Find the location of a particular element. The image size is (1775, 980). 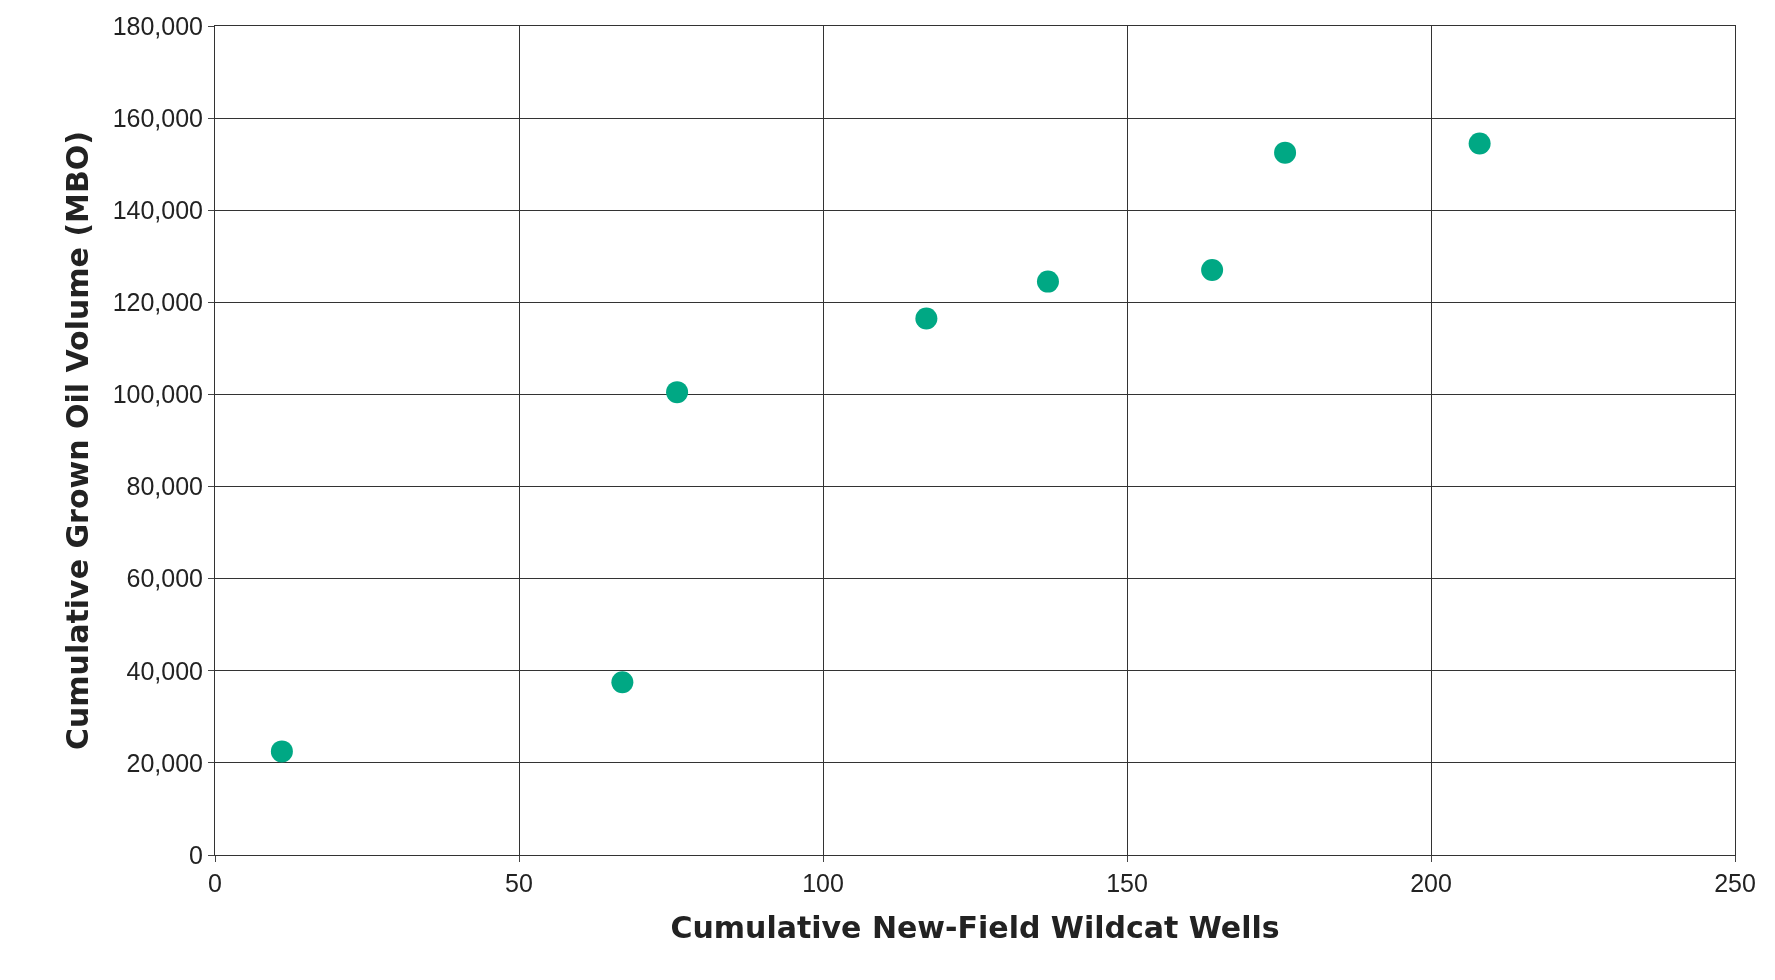

x-tick-label: 0 is located at coordinates (215, 883).